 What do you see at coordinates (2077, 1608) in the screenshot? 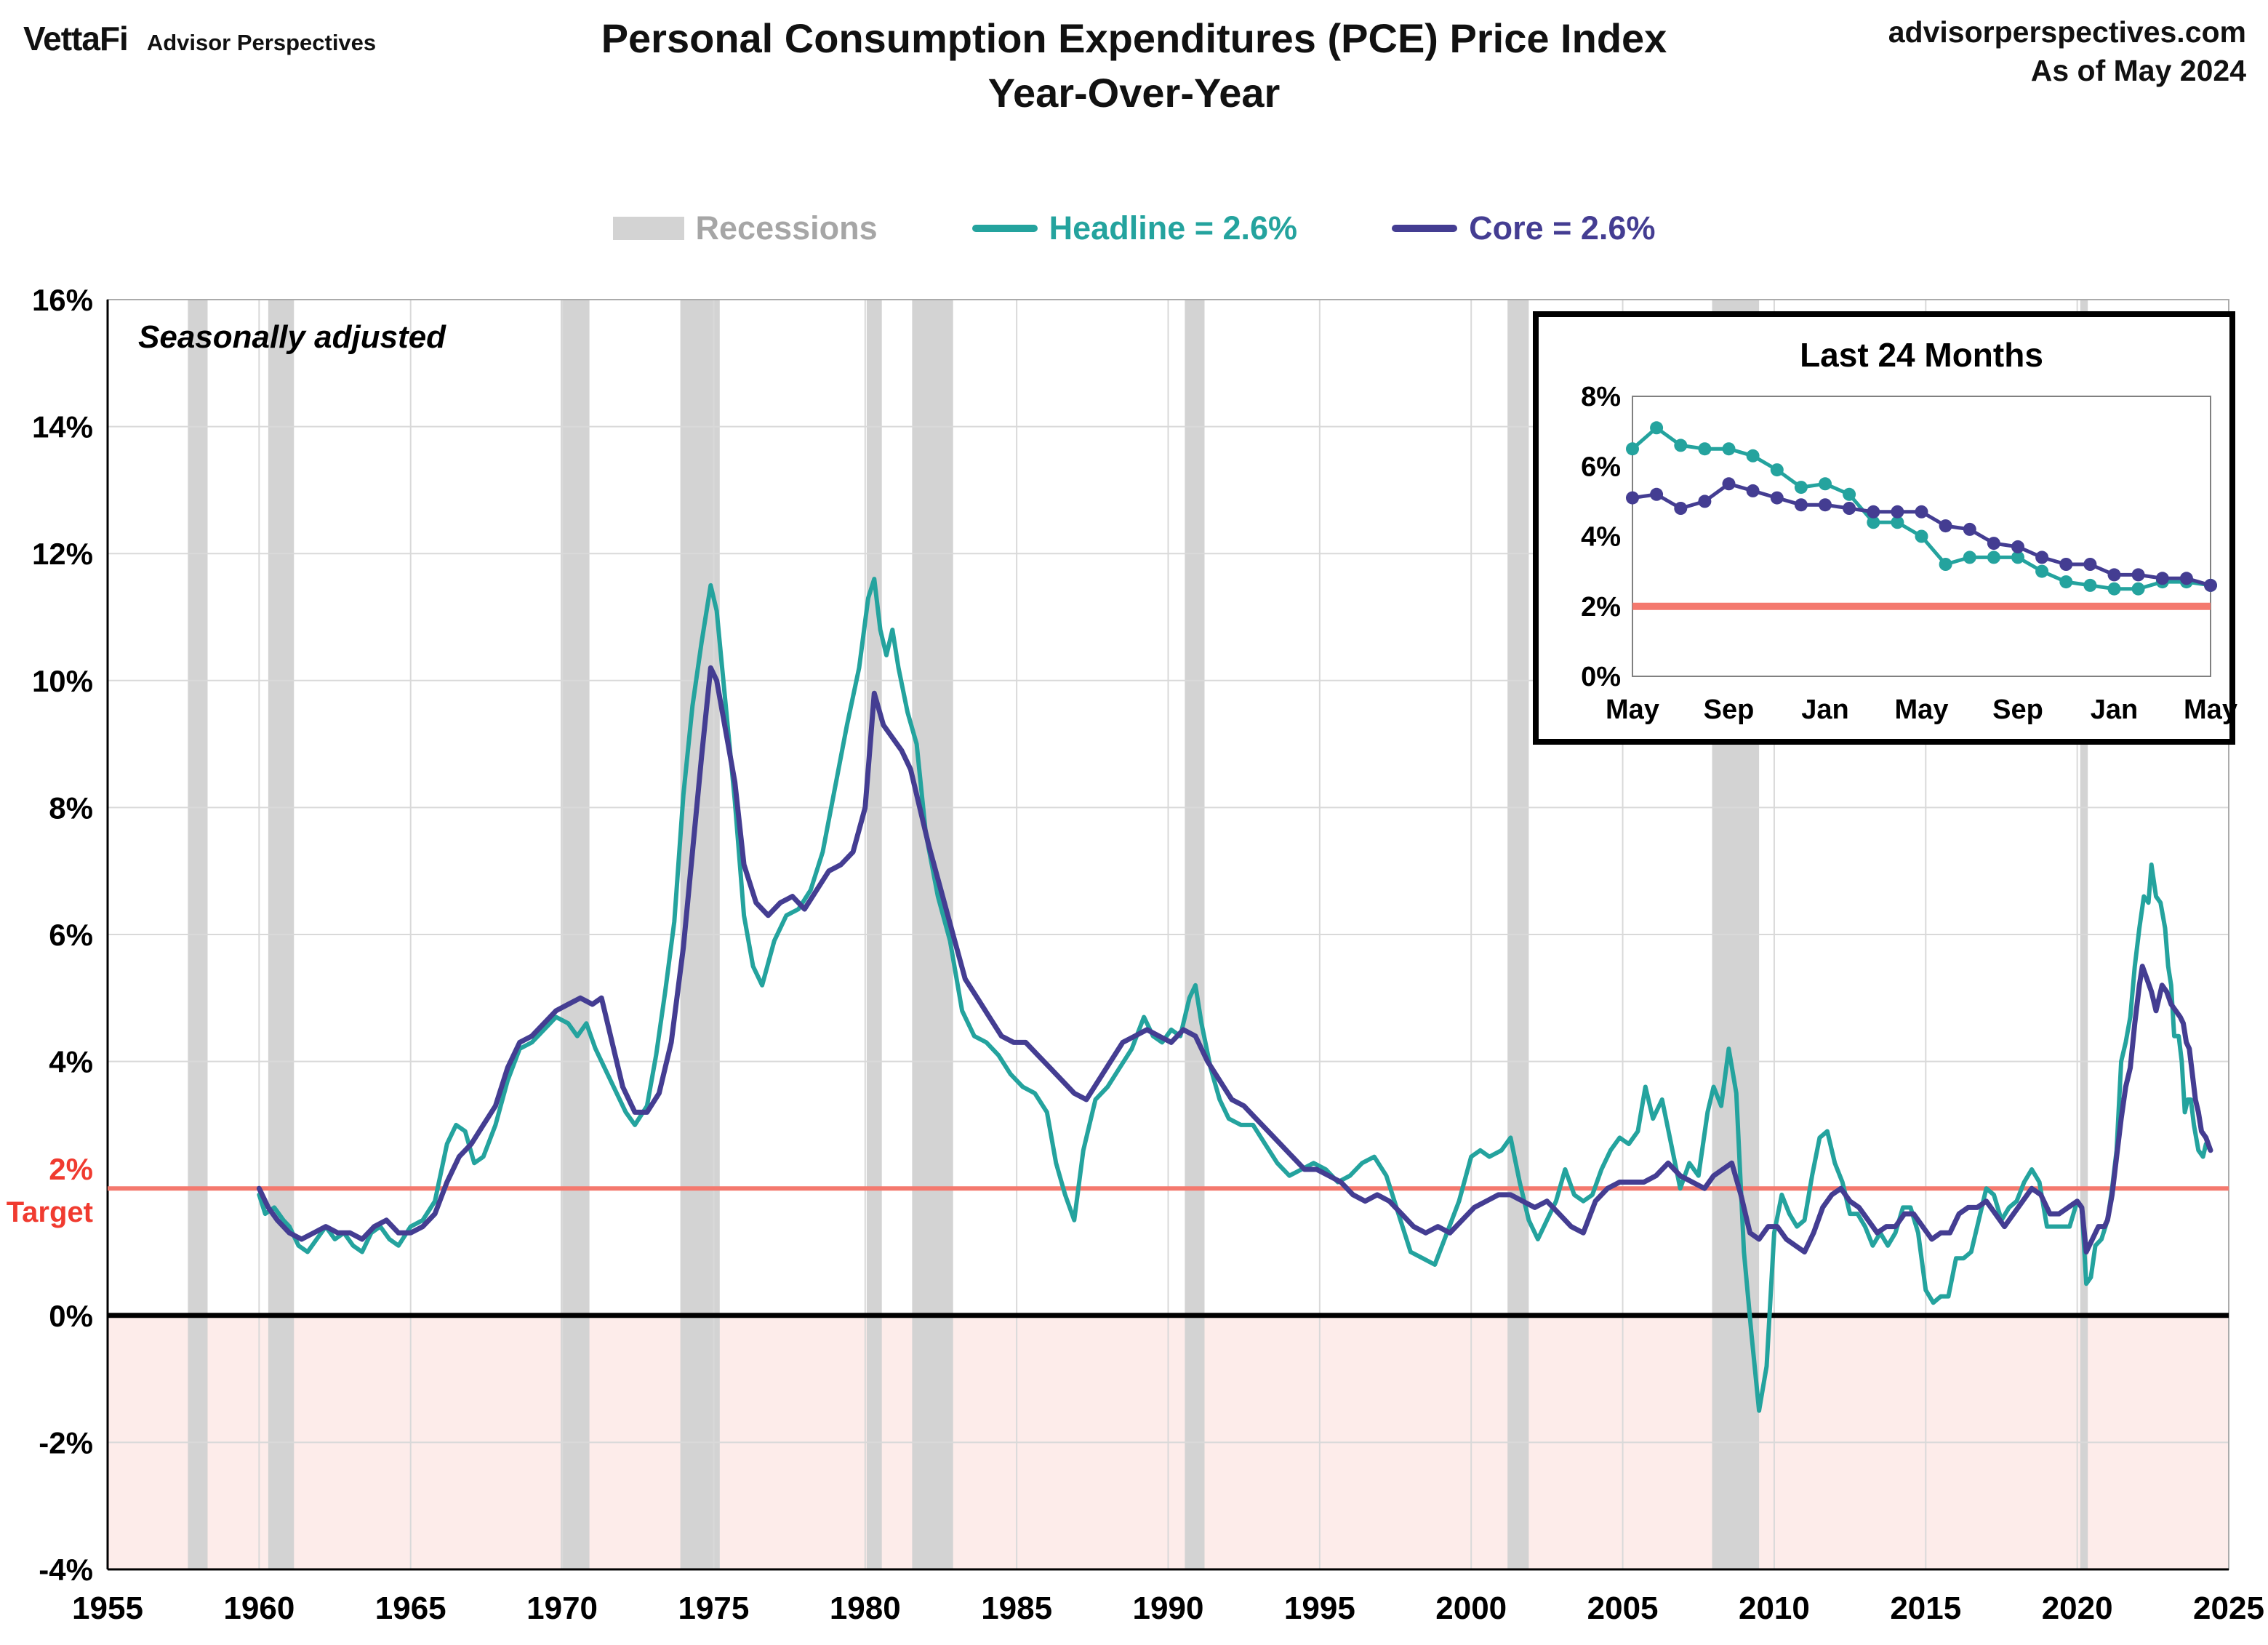
I see `x-tick-label: 2020` at bounding box center [2077, 1608].